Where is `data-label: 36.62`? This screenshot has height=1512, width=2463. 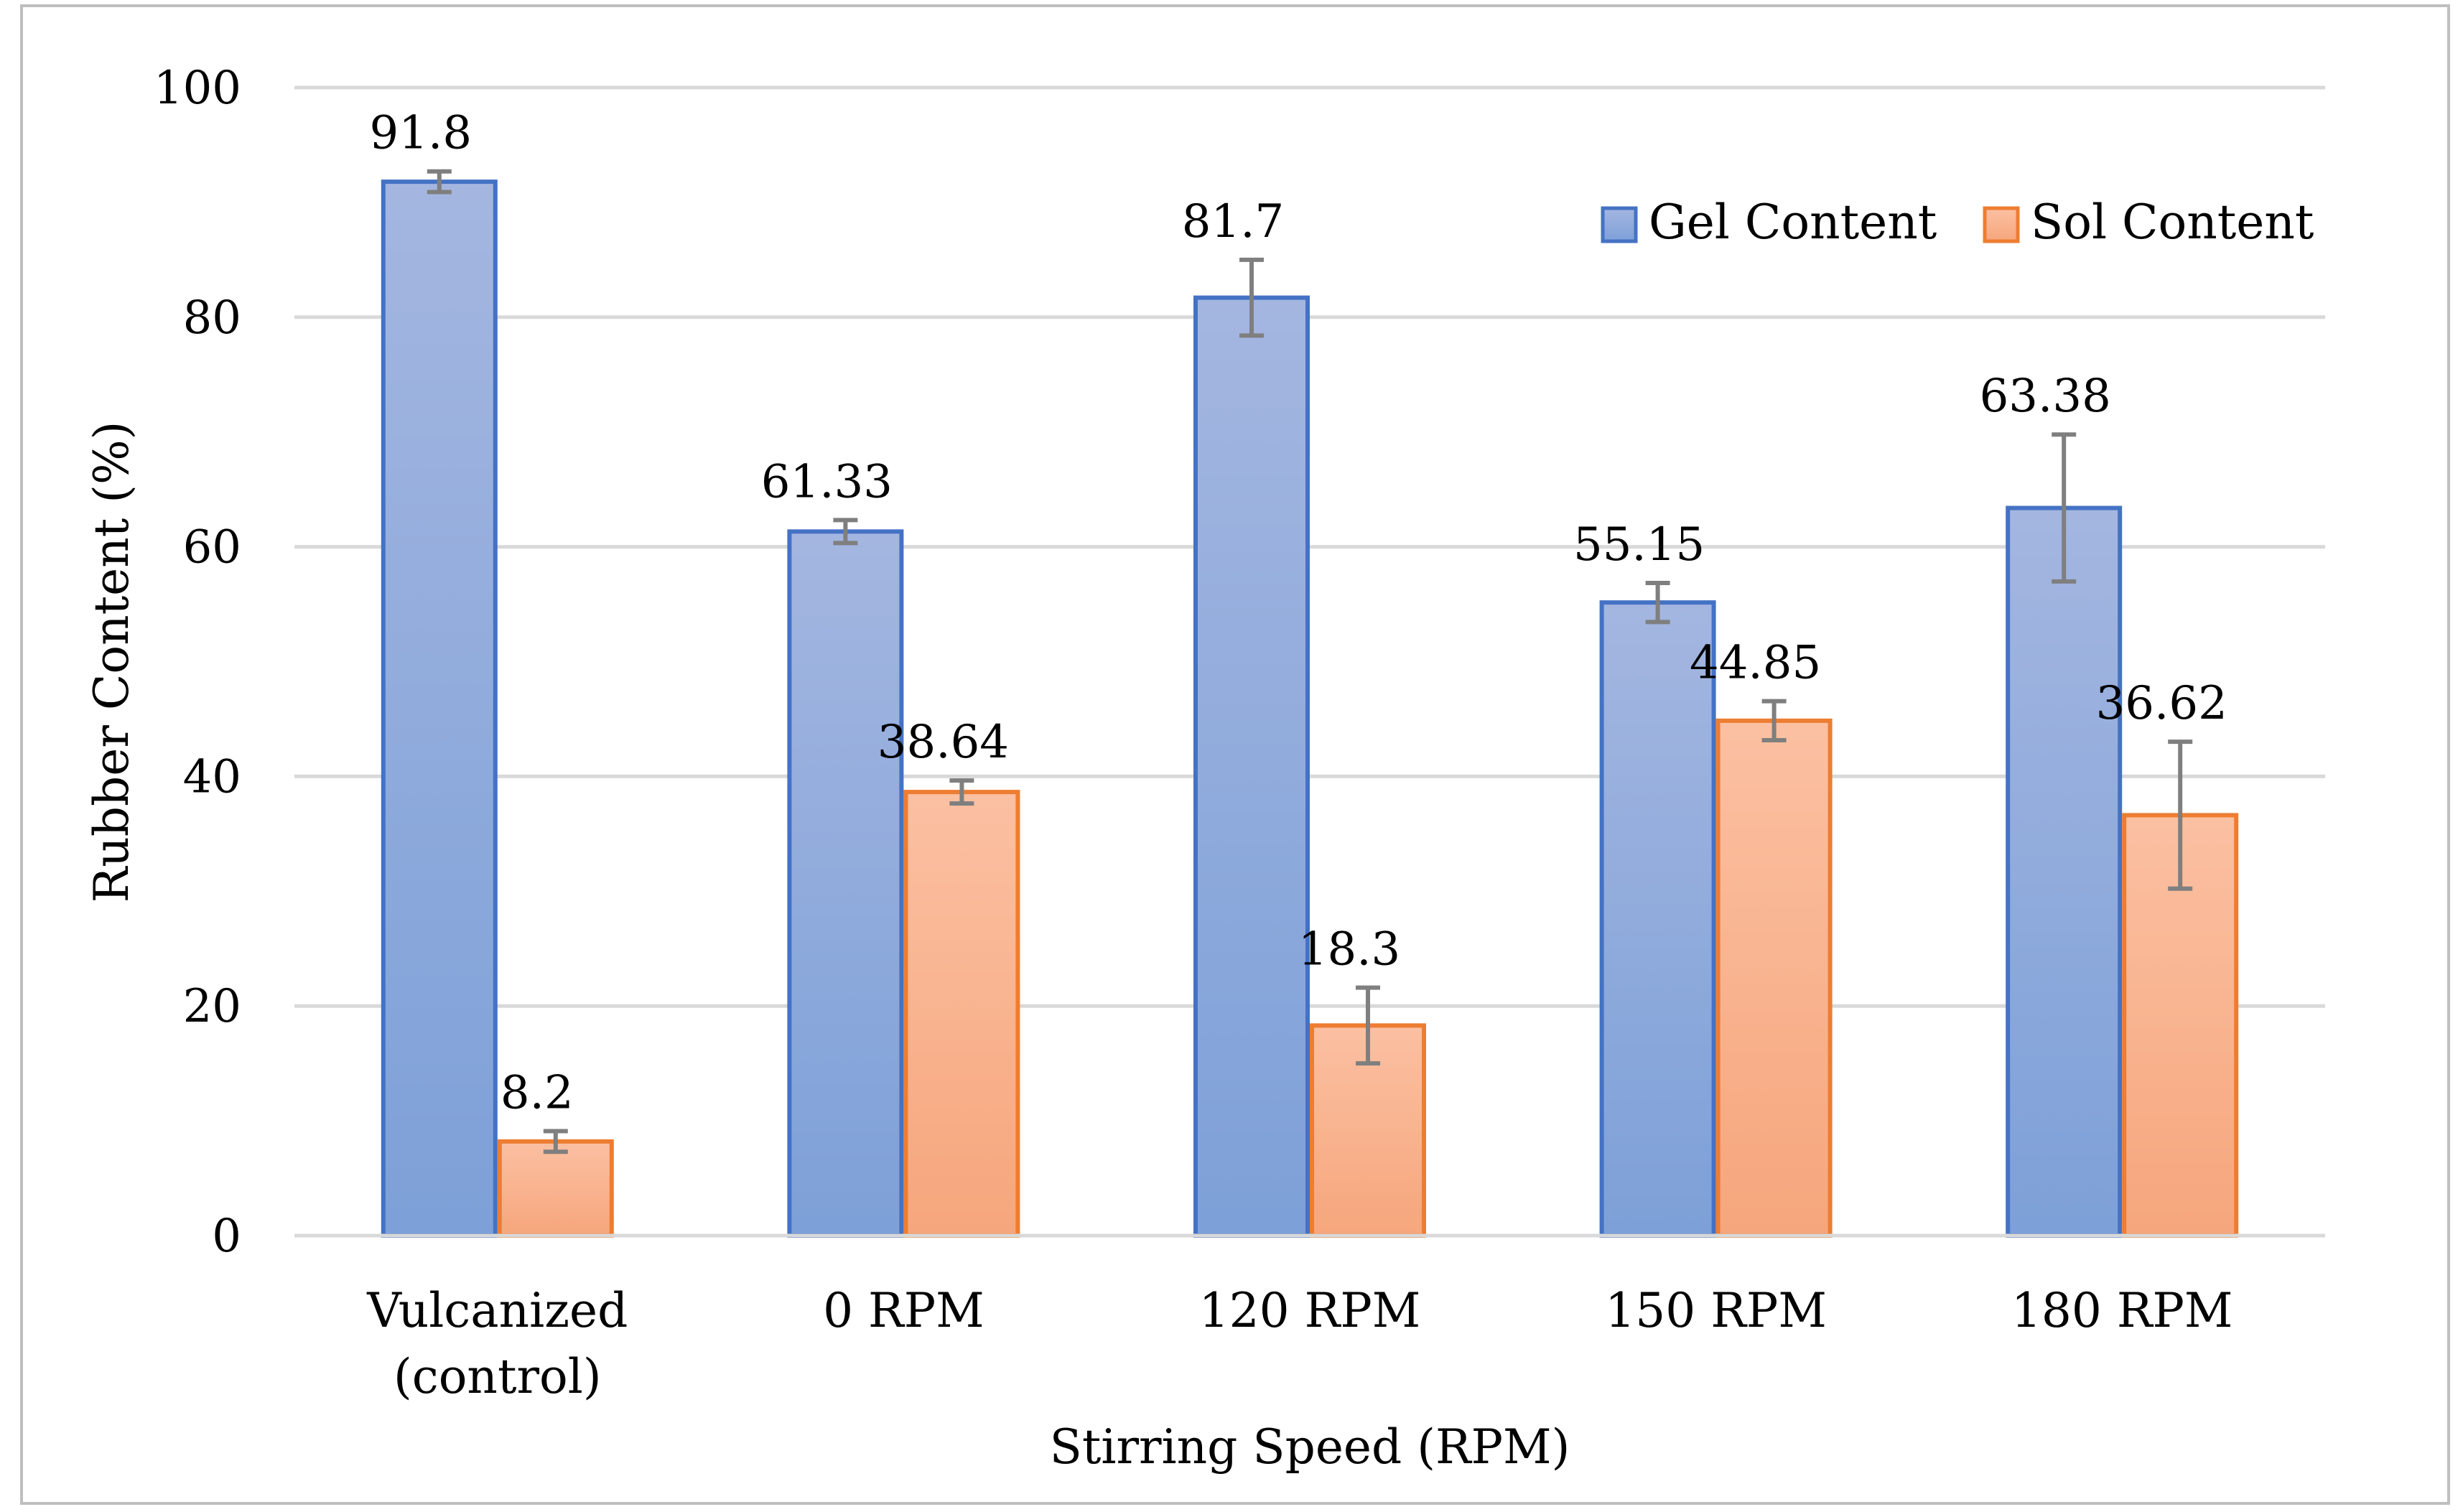 data-label: 36.62 is located at coordinates (2161, 703).